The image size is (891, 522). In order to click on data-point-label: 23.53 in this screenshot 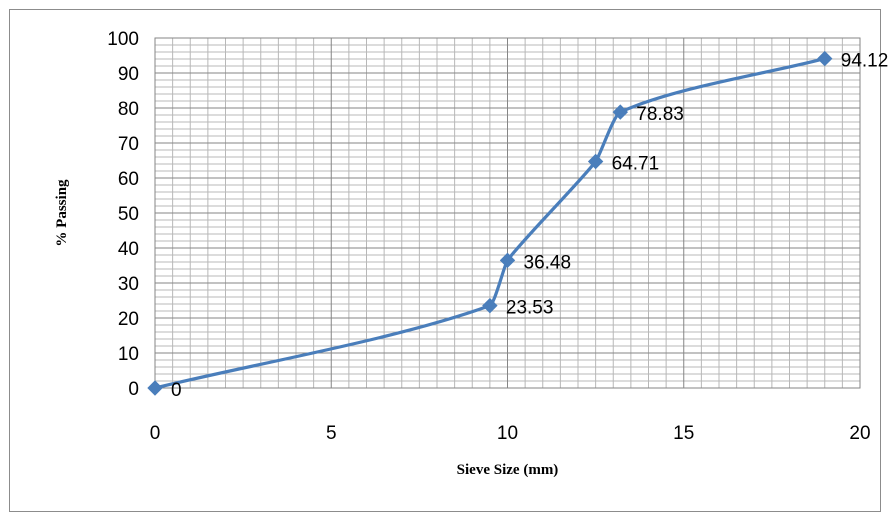, I will do `click(530, 308)`.